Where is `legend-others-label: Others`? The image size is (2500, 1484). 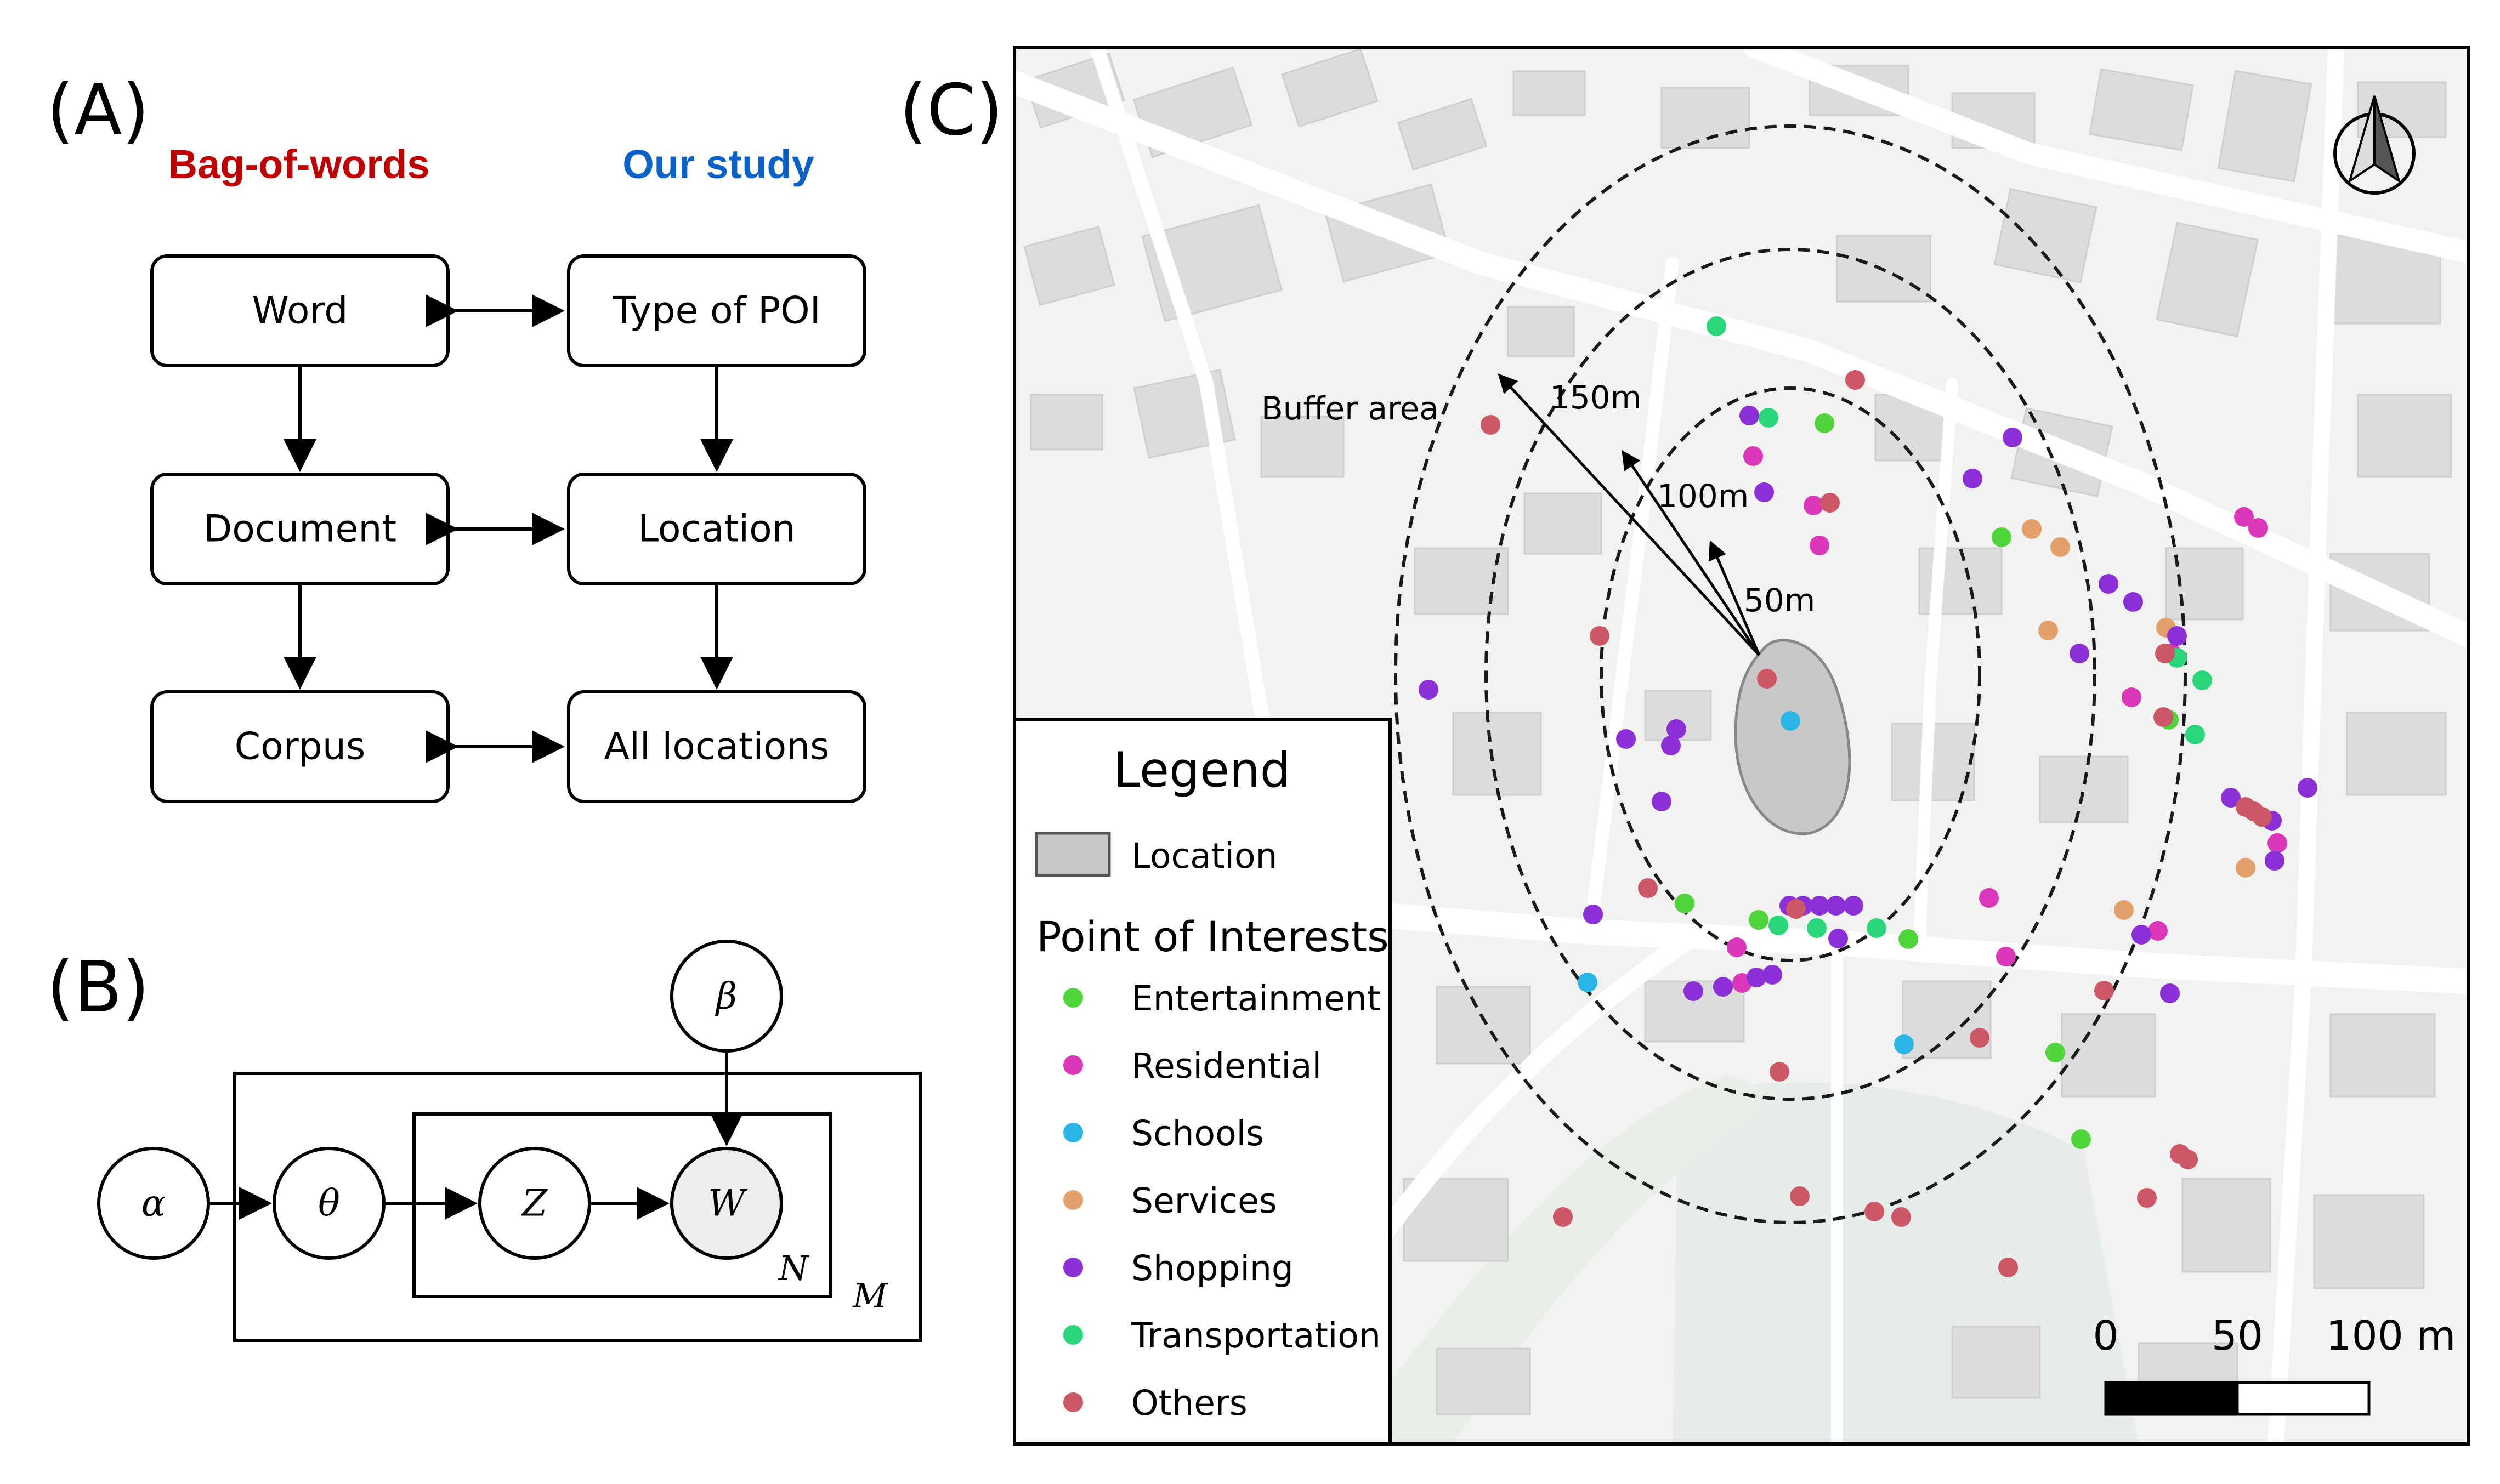
legend-others-label: Others is located at coordinates (1189, 1403).